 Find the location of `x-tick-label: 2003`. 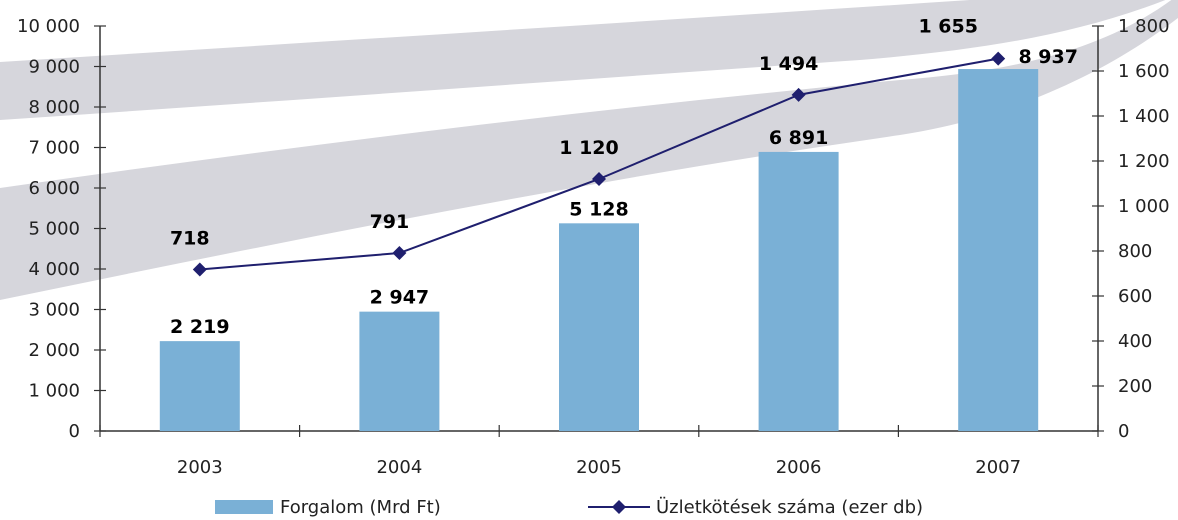

x-tick-label: 2003 is located at coordinates (200, 467).